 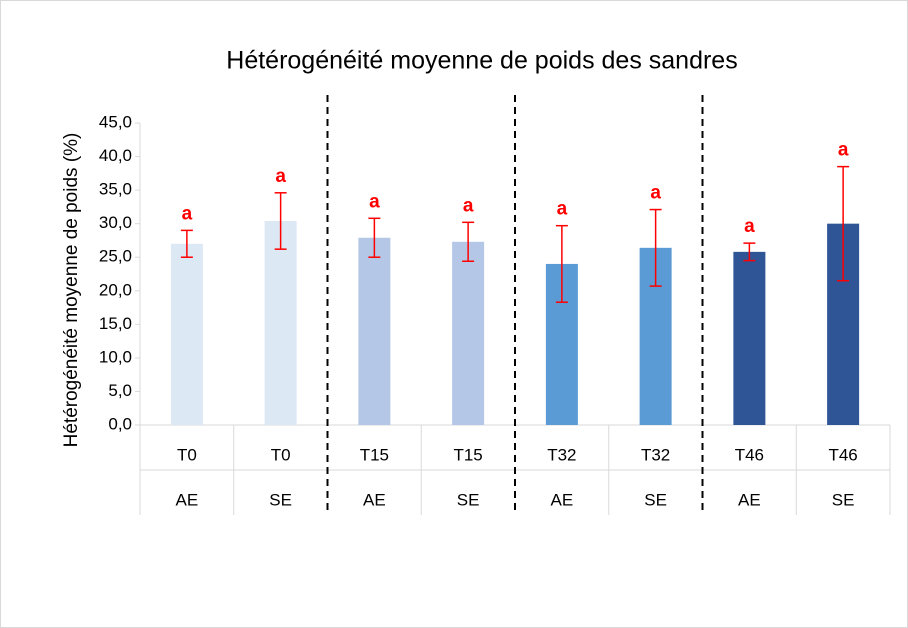 I want to click on y-tick-label: 5,0, so click(x=120, y=390).